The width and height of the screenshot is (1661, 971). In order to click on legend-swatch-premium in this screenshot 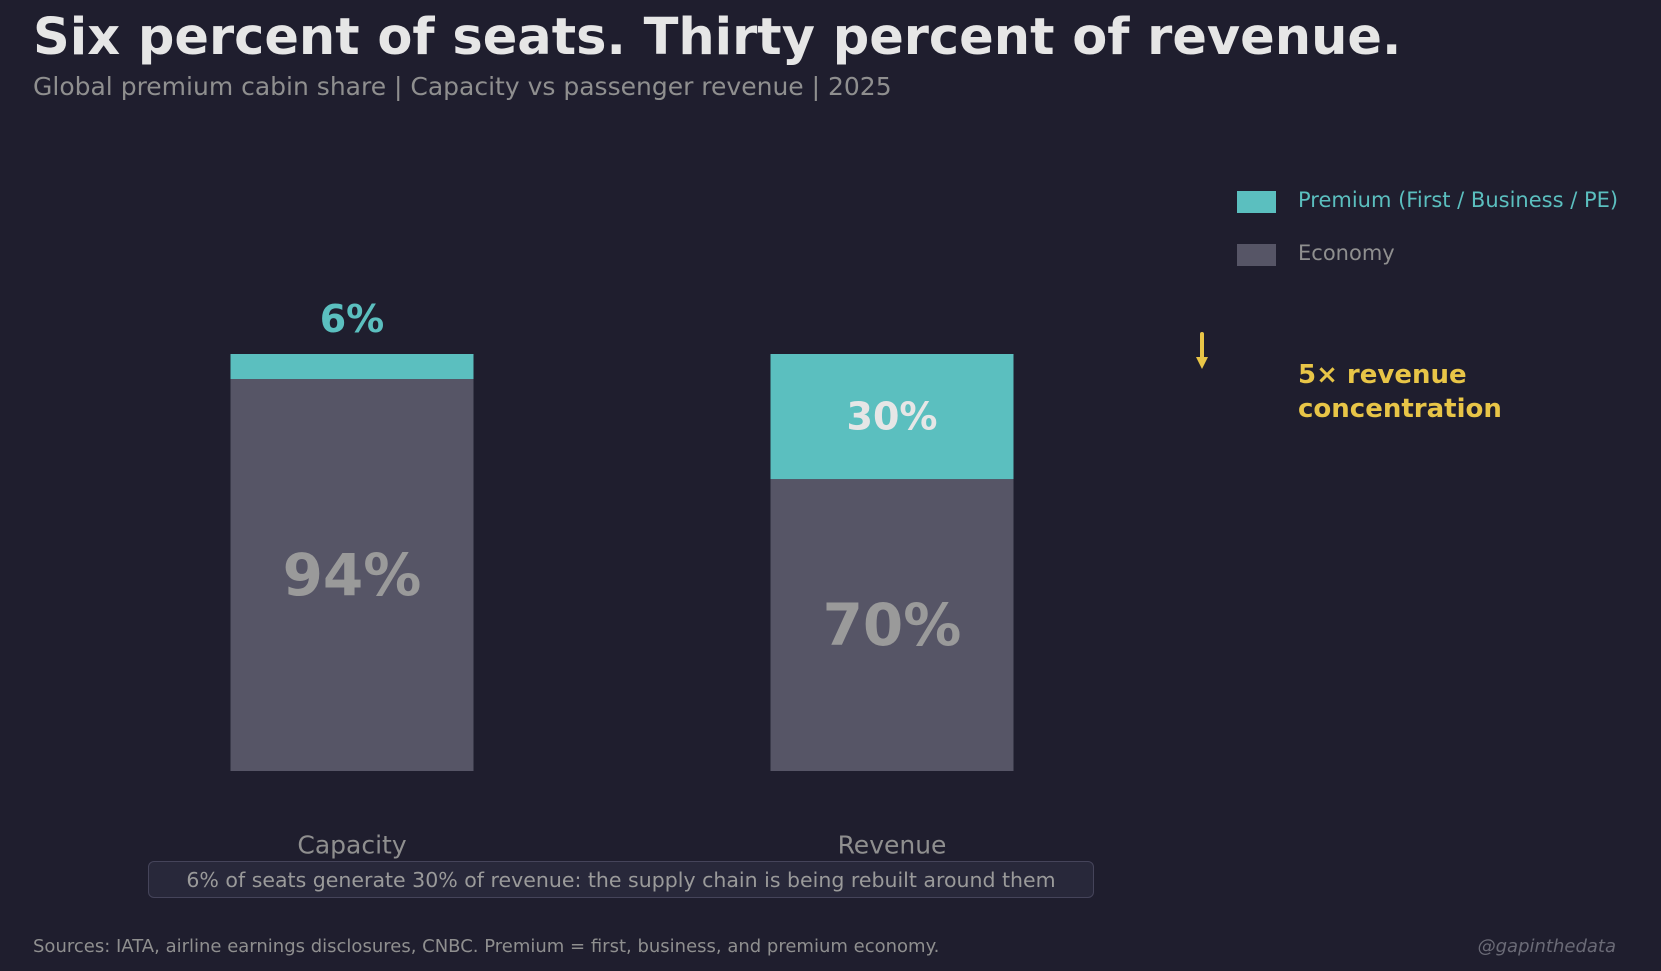, I will do `click(1256, 202)`.